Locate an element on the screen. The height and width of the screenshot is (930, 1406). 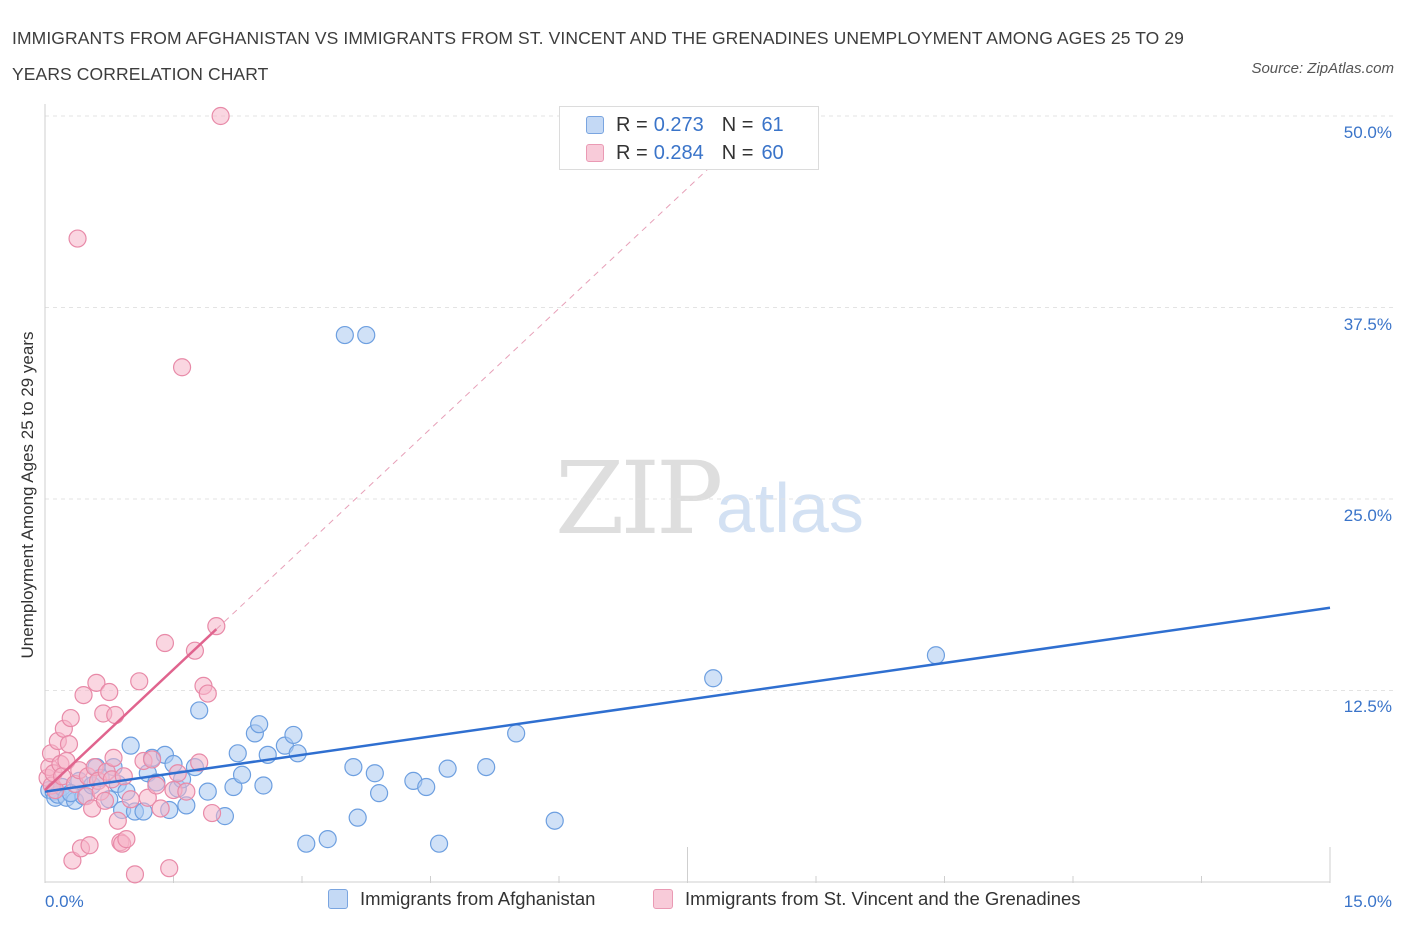
legend-n-value: 61 is located at coordinates (772, 124).